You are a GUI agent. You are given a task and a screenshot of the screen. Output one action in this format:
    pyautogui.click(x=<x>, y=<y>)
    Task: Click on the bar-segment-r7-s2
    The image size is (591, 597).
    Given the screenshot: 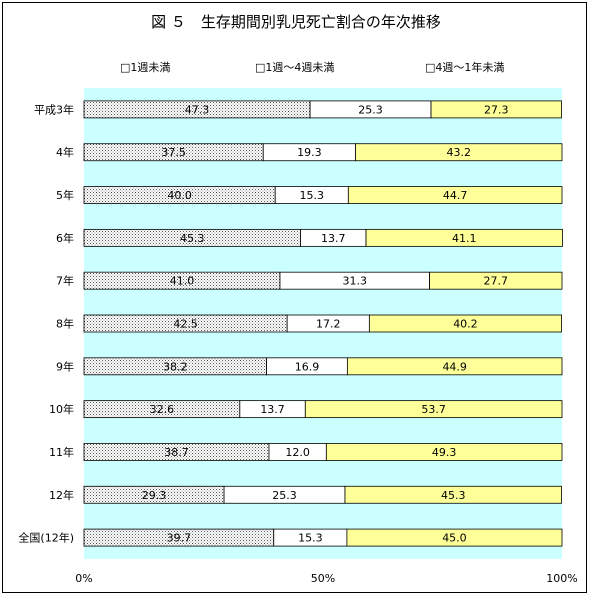 What is the action you would take?
    pyautogui.click(x=433, y=409)
    